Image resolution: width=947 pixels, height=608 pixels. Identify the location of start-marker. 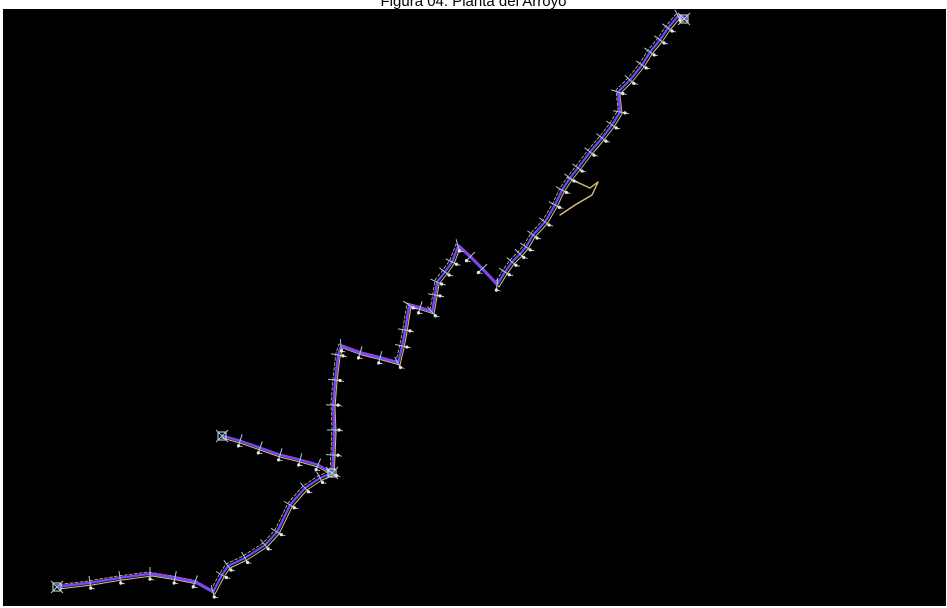
(57, 587).